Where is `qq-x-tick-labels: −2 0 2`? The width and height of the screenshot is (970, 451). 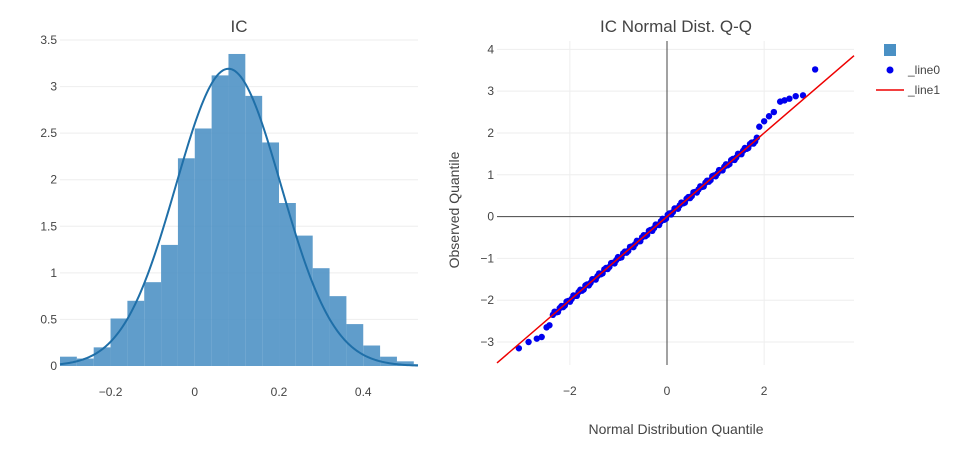
qq-x-tick-labels: −2 0 2 is located at coordinates (665, 391).